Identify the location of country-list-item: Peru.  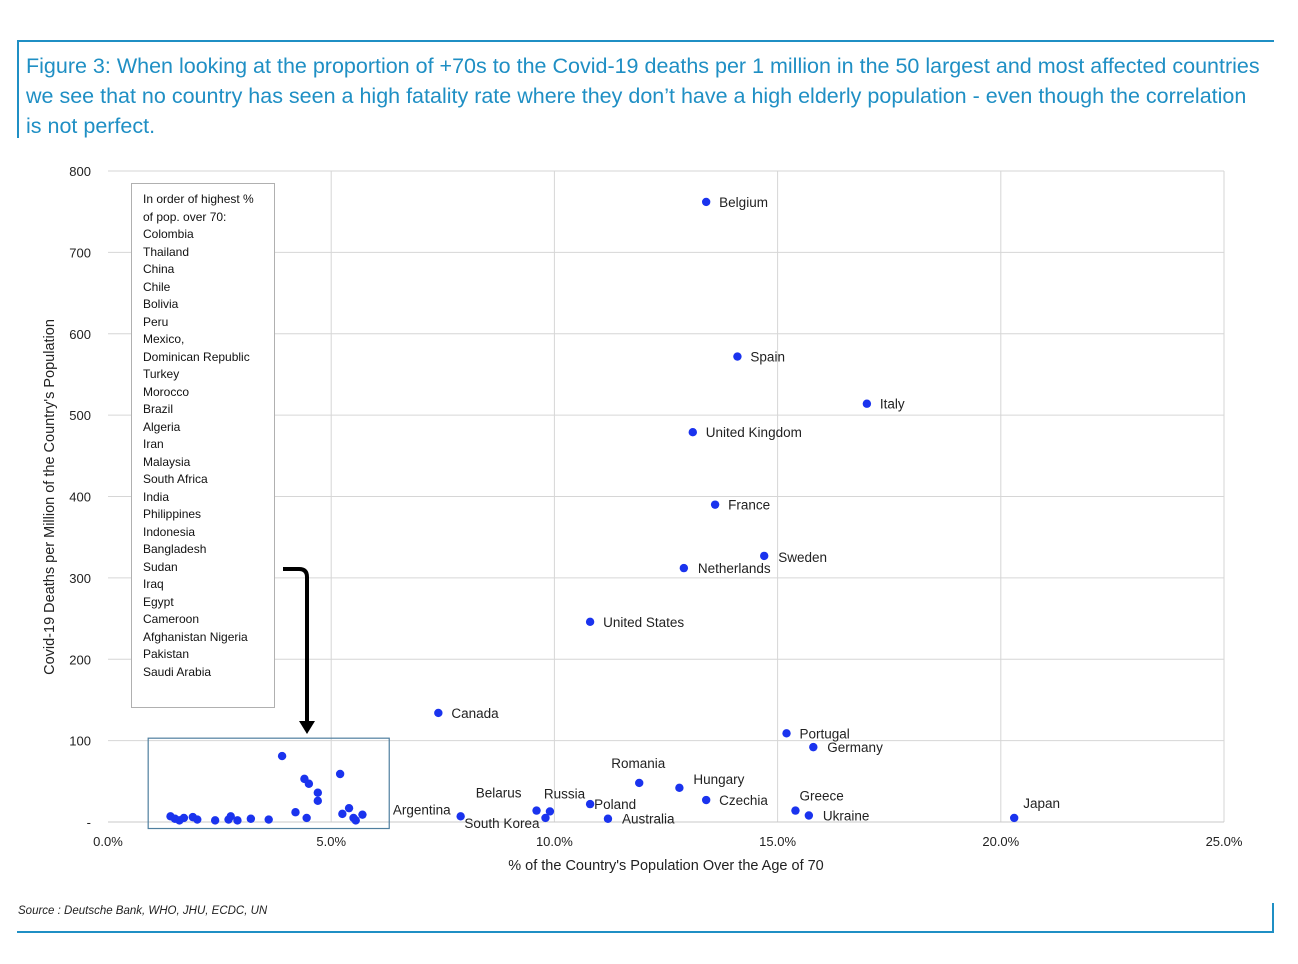
(156, 321).